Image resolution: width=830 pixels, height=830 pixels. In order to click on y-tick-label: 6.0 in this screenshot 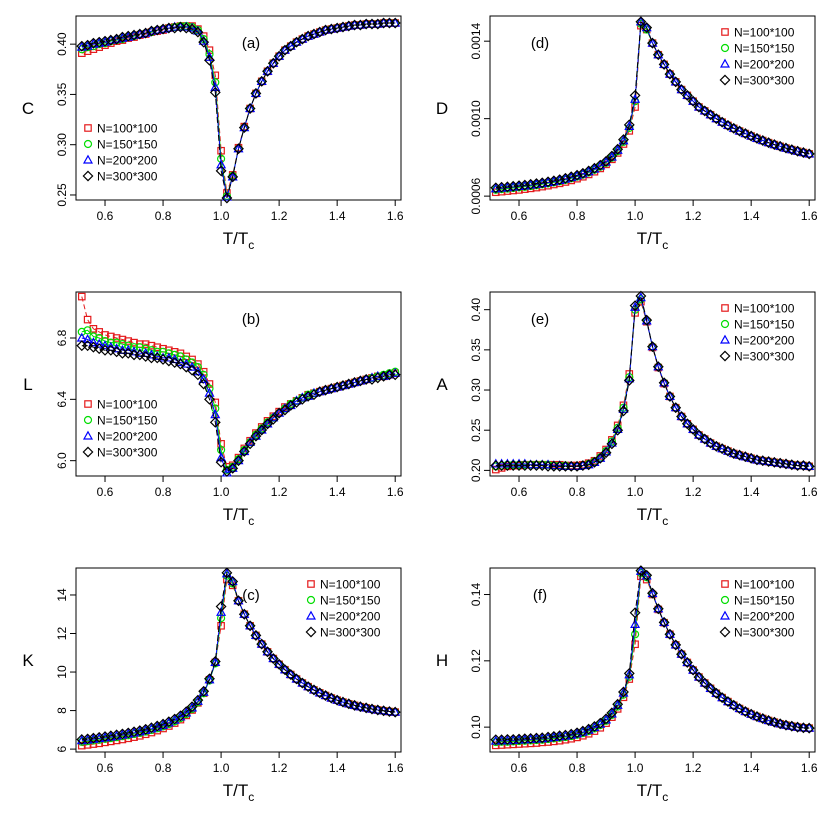, I will do `click(62, 460)`.